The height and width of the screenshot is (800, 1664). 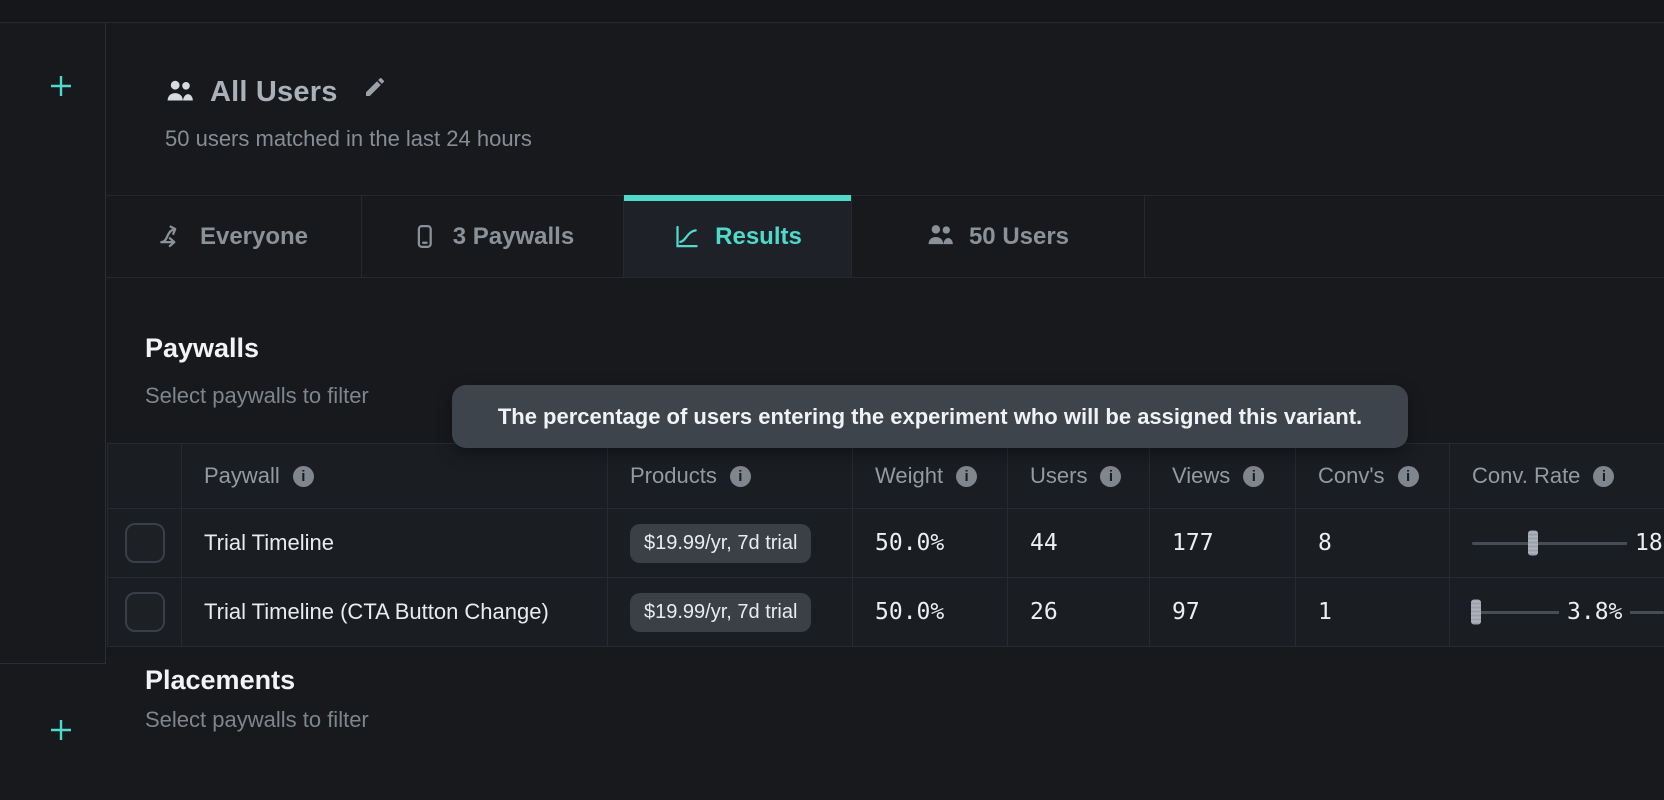 I want to click on paywalls-section-title: Paywalls, so click(x=202, y=348).